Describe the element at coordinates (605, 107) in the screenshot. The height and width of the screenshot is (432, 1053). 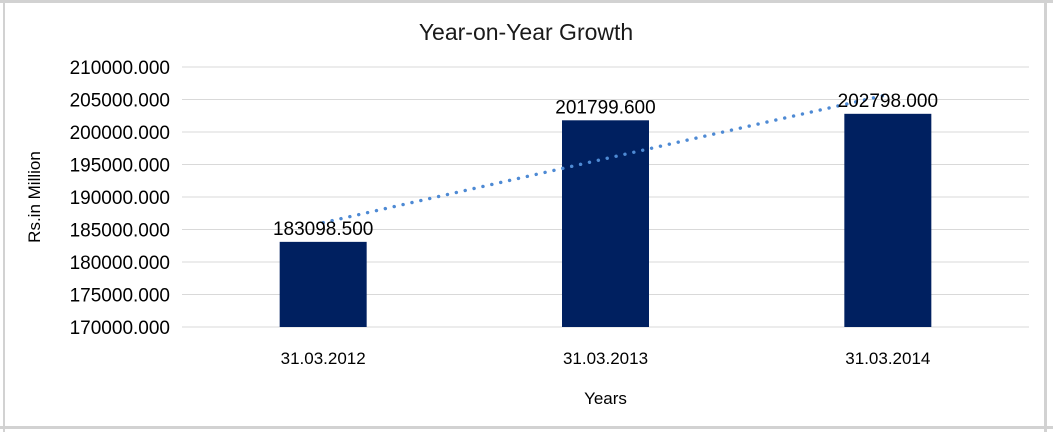
I see `bar-data-label: 201799.600` at that location.